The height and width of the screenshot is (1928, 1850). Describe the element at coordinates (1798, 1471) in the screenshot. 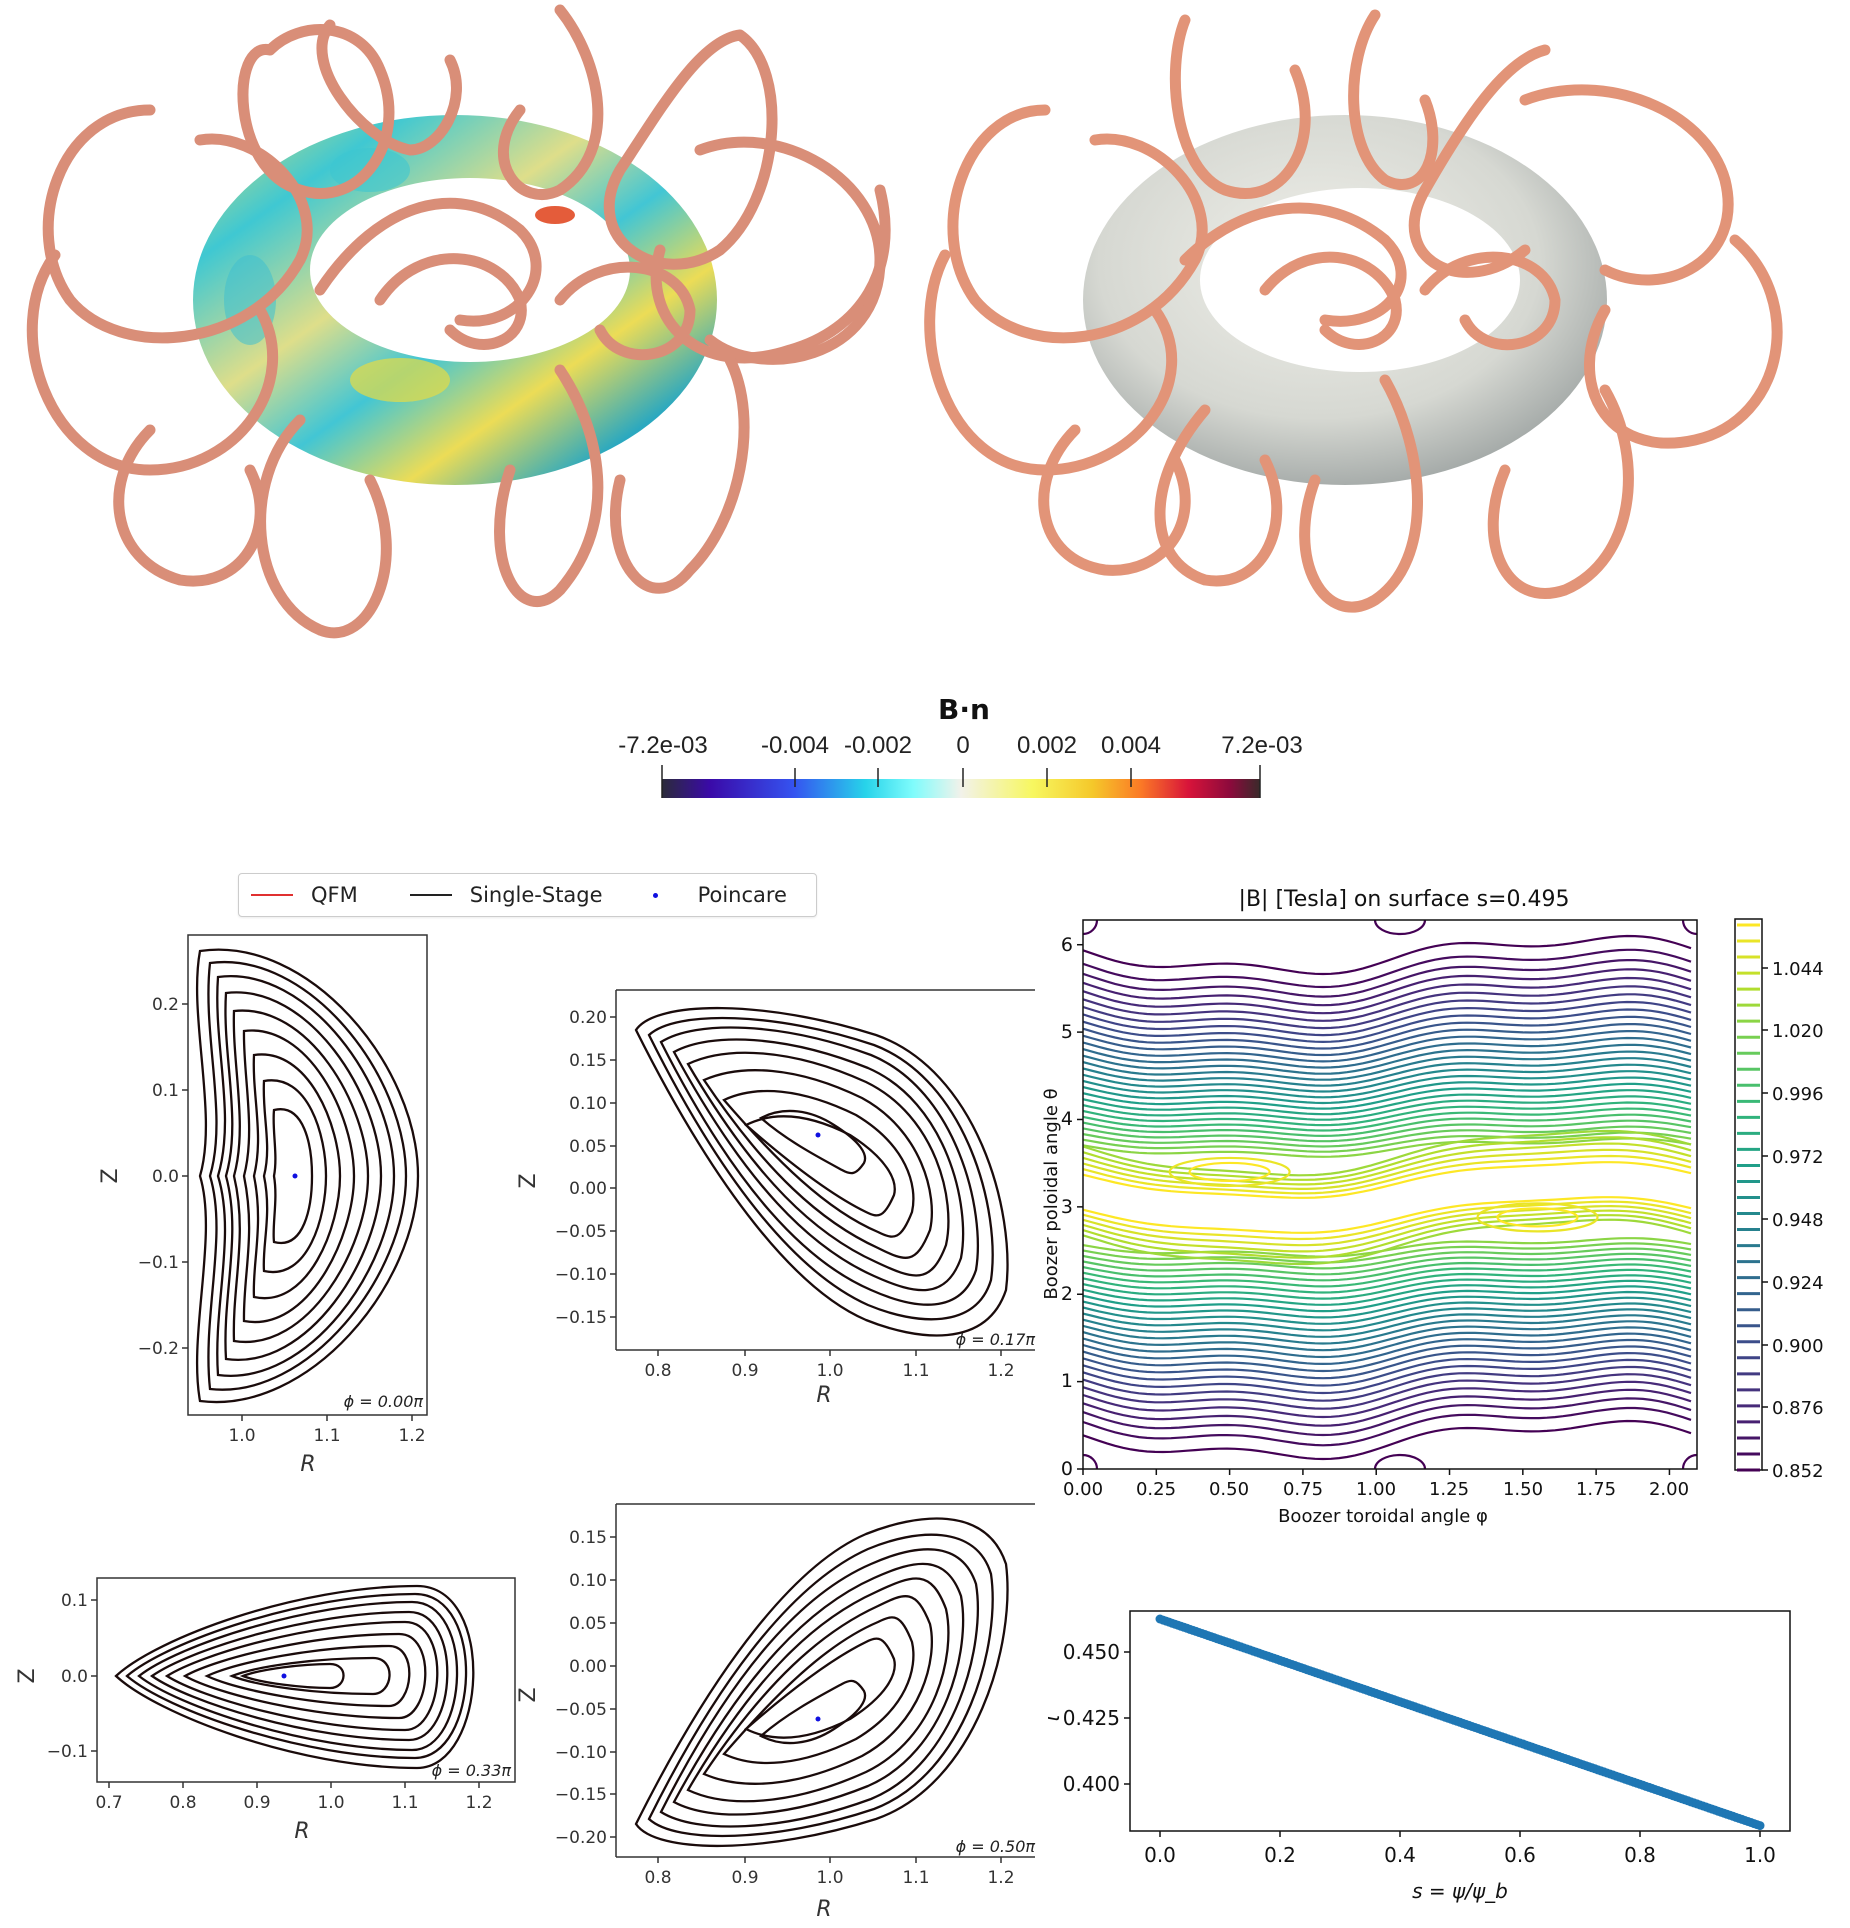

I see `colorbar-tick-label: 0.852` at that location.